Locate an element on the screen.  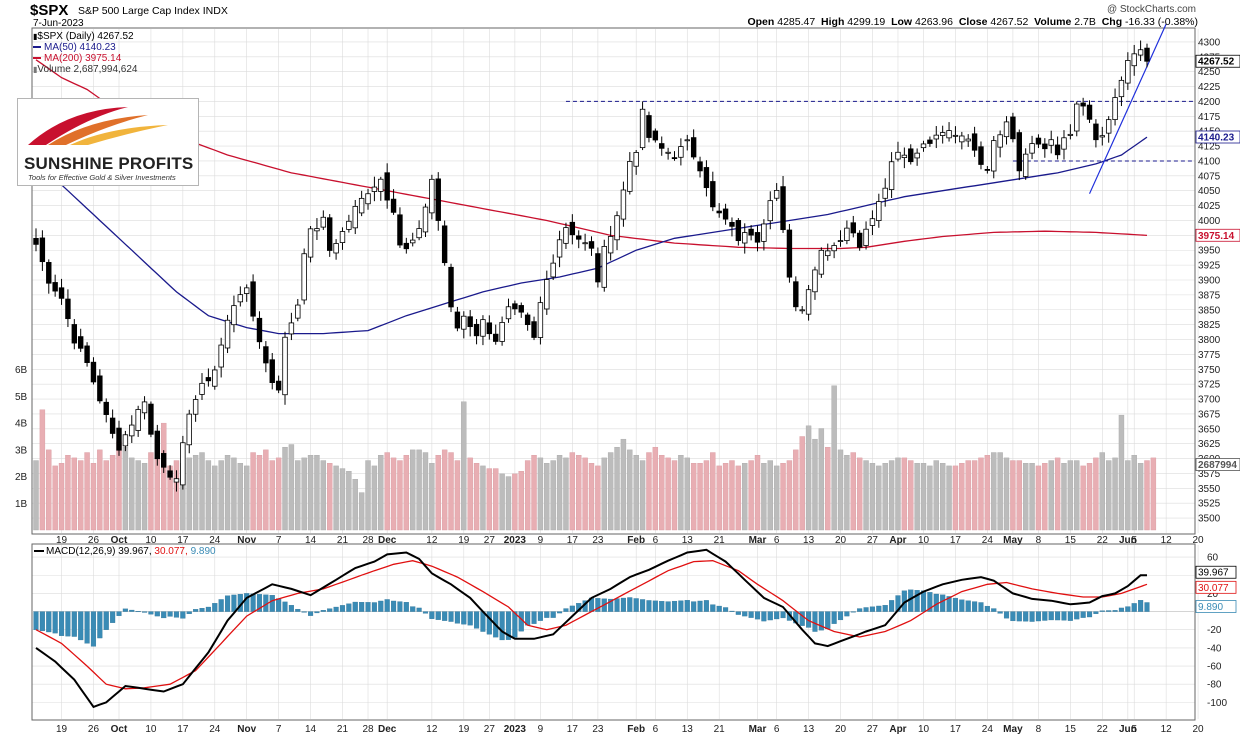
signal-last-label-box is located at coordinates (1216, 587).